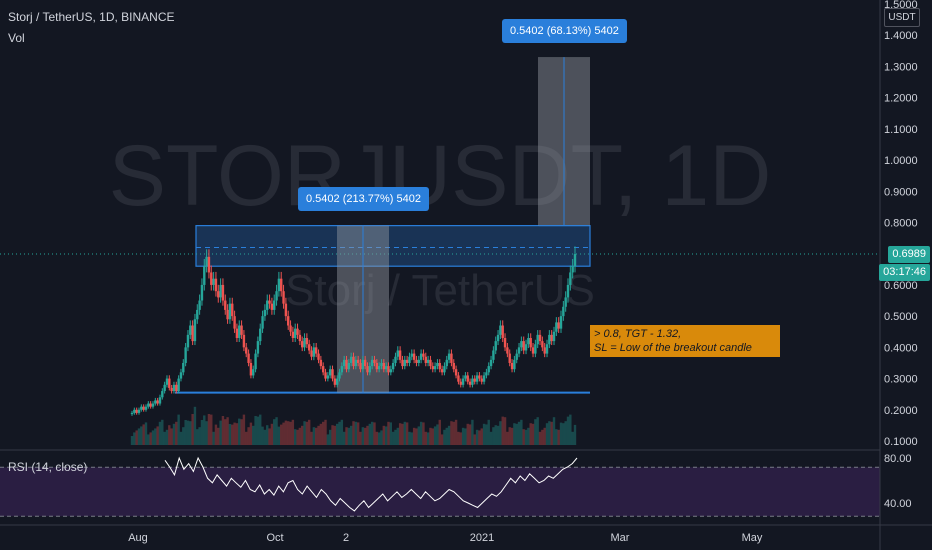 This screenshot has height=550, width=932. Describe the element at coordinates (564, 31) in the screenshot. I see `measure-label-upper: 0.5402 (68.13%) 5402` at that location.